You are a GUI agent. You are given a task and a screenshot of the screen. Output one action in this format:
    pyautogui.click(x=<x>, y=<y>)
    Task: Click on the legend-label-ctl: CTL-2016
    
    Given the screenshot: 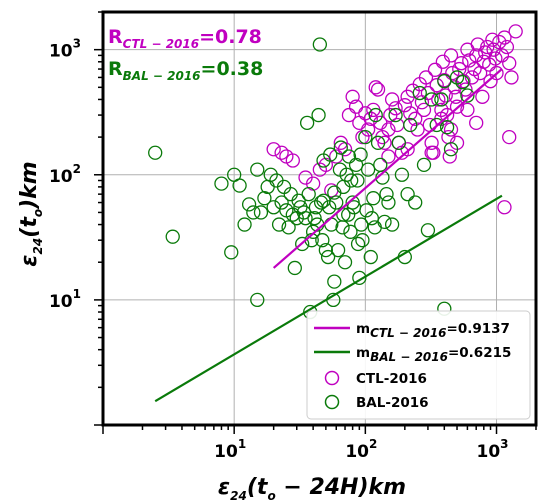 What is the action you would take?
    pyautogui.click(x=391, y=379)
    